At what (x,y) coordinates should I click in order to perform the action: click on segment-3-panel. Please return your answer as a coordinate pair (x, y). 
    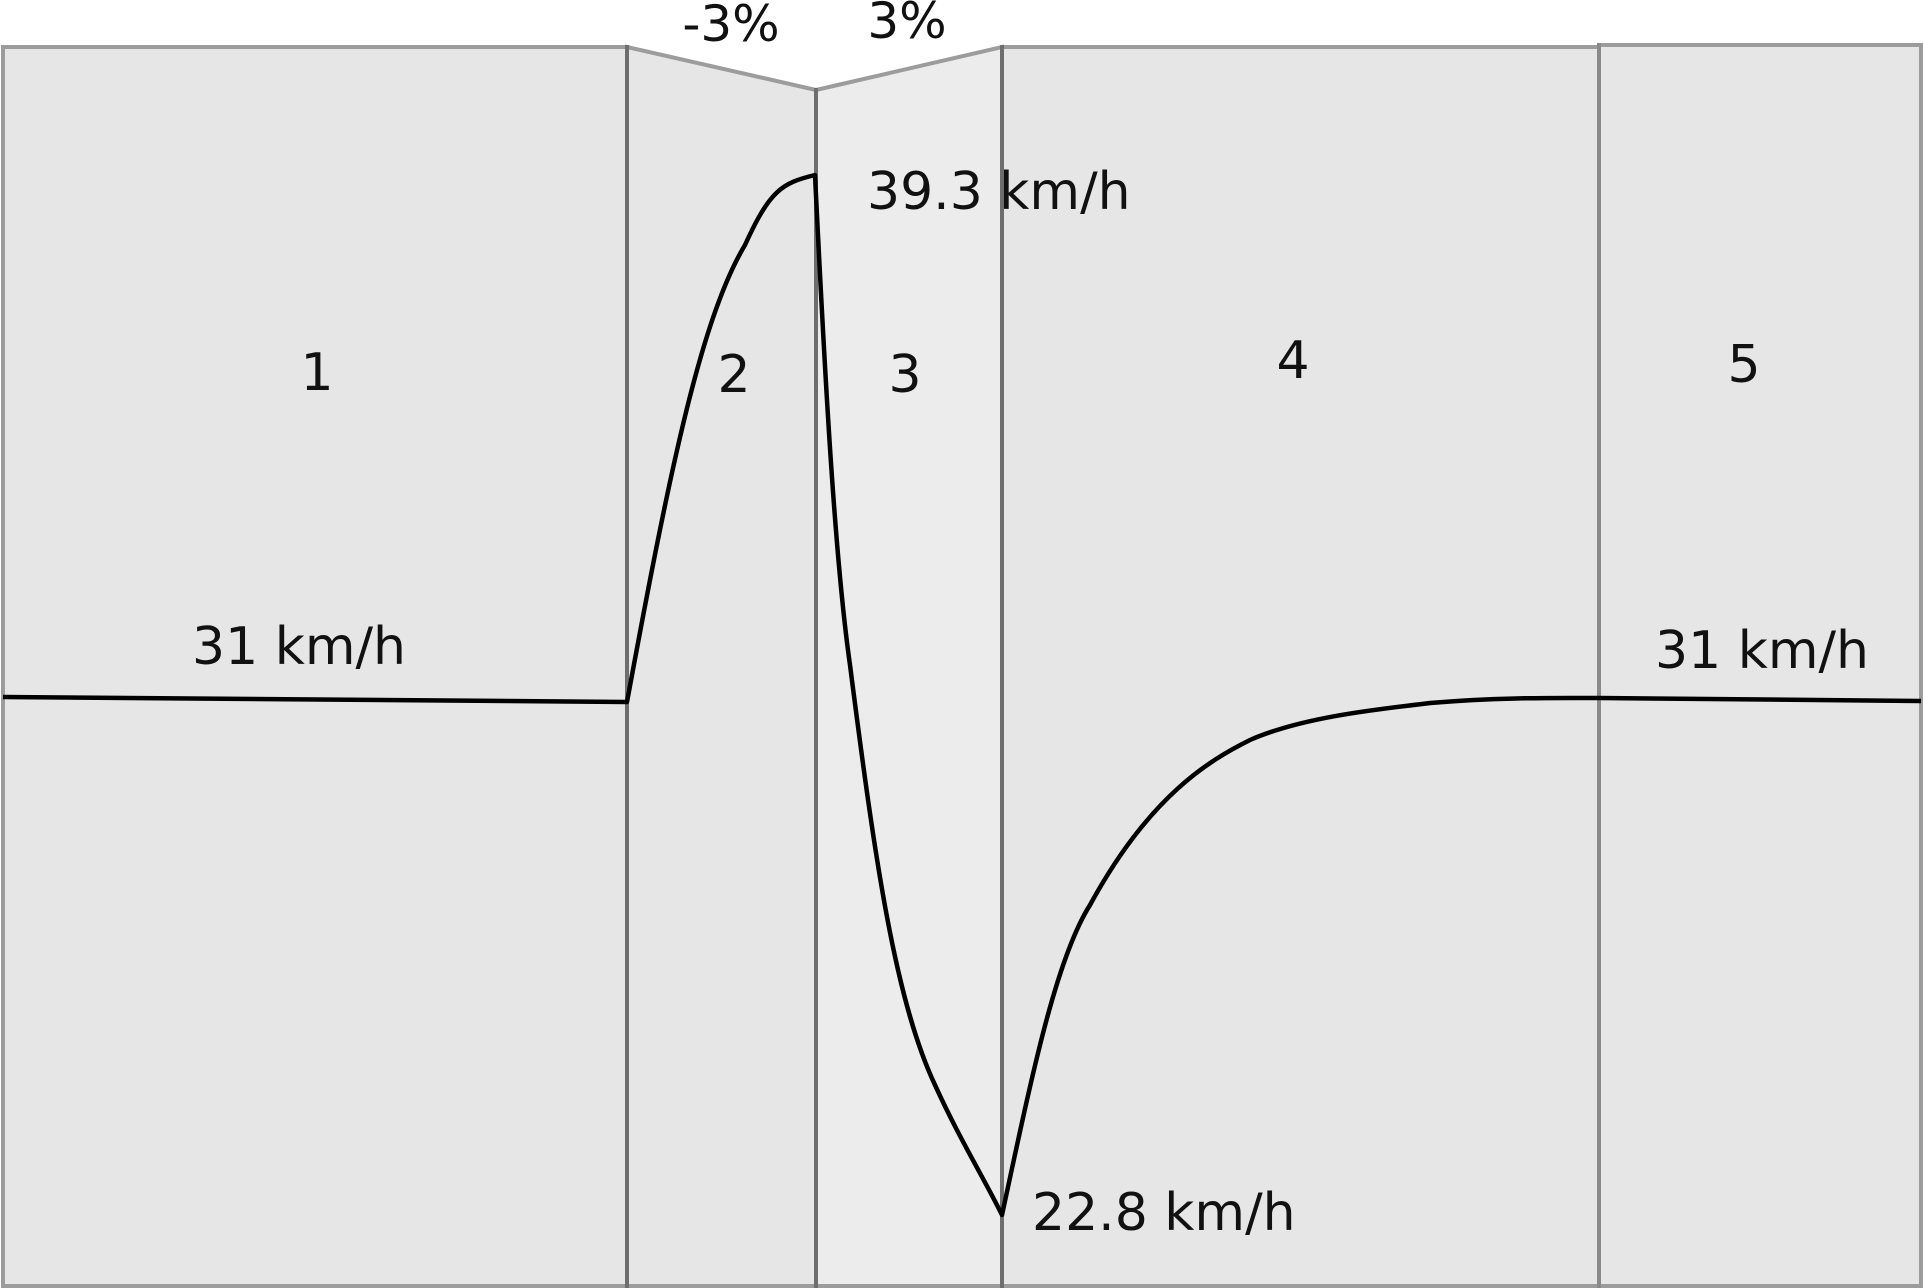
    Looking at the image, I should click on (909, 666).